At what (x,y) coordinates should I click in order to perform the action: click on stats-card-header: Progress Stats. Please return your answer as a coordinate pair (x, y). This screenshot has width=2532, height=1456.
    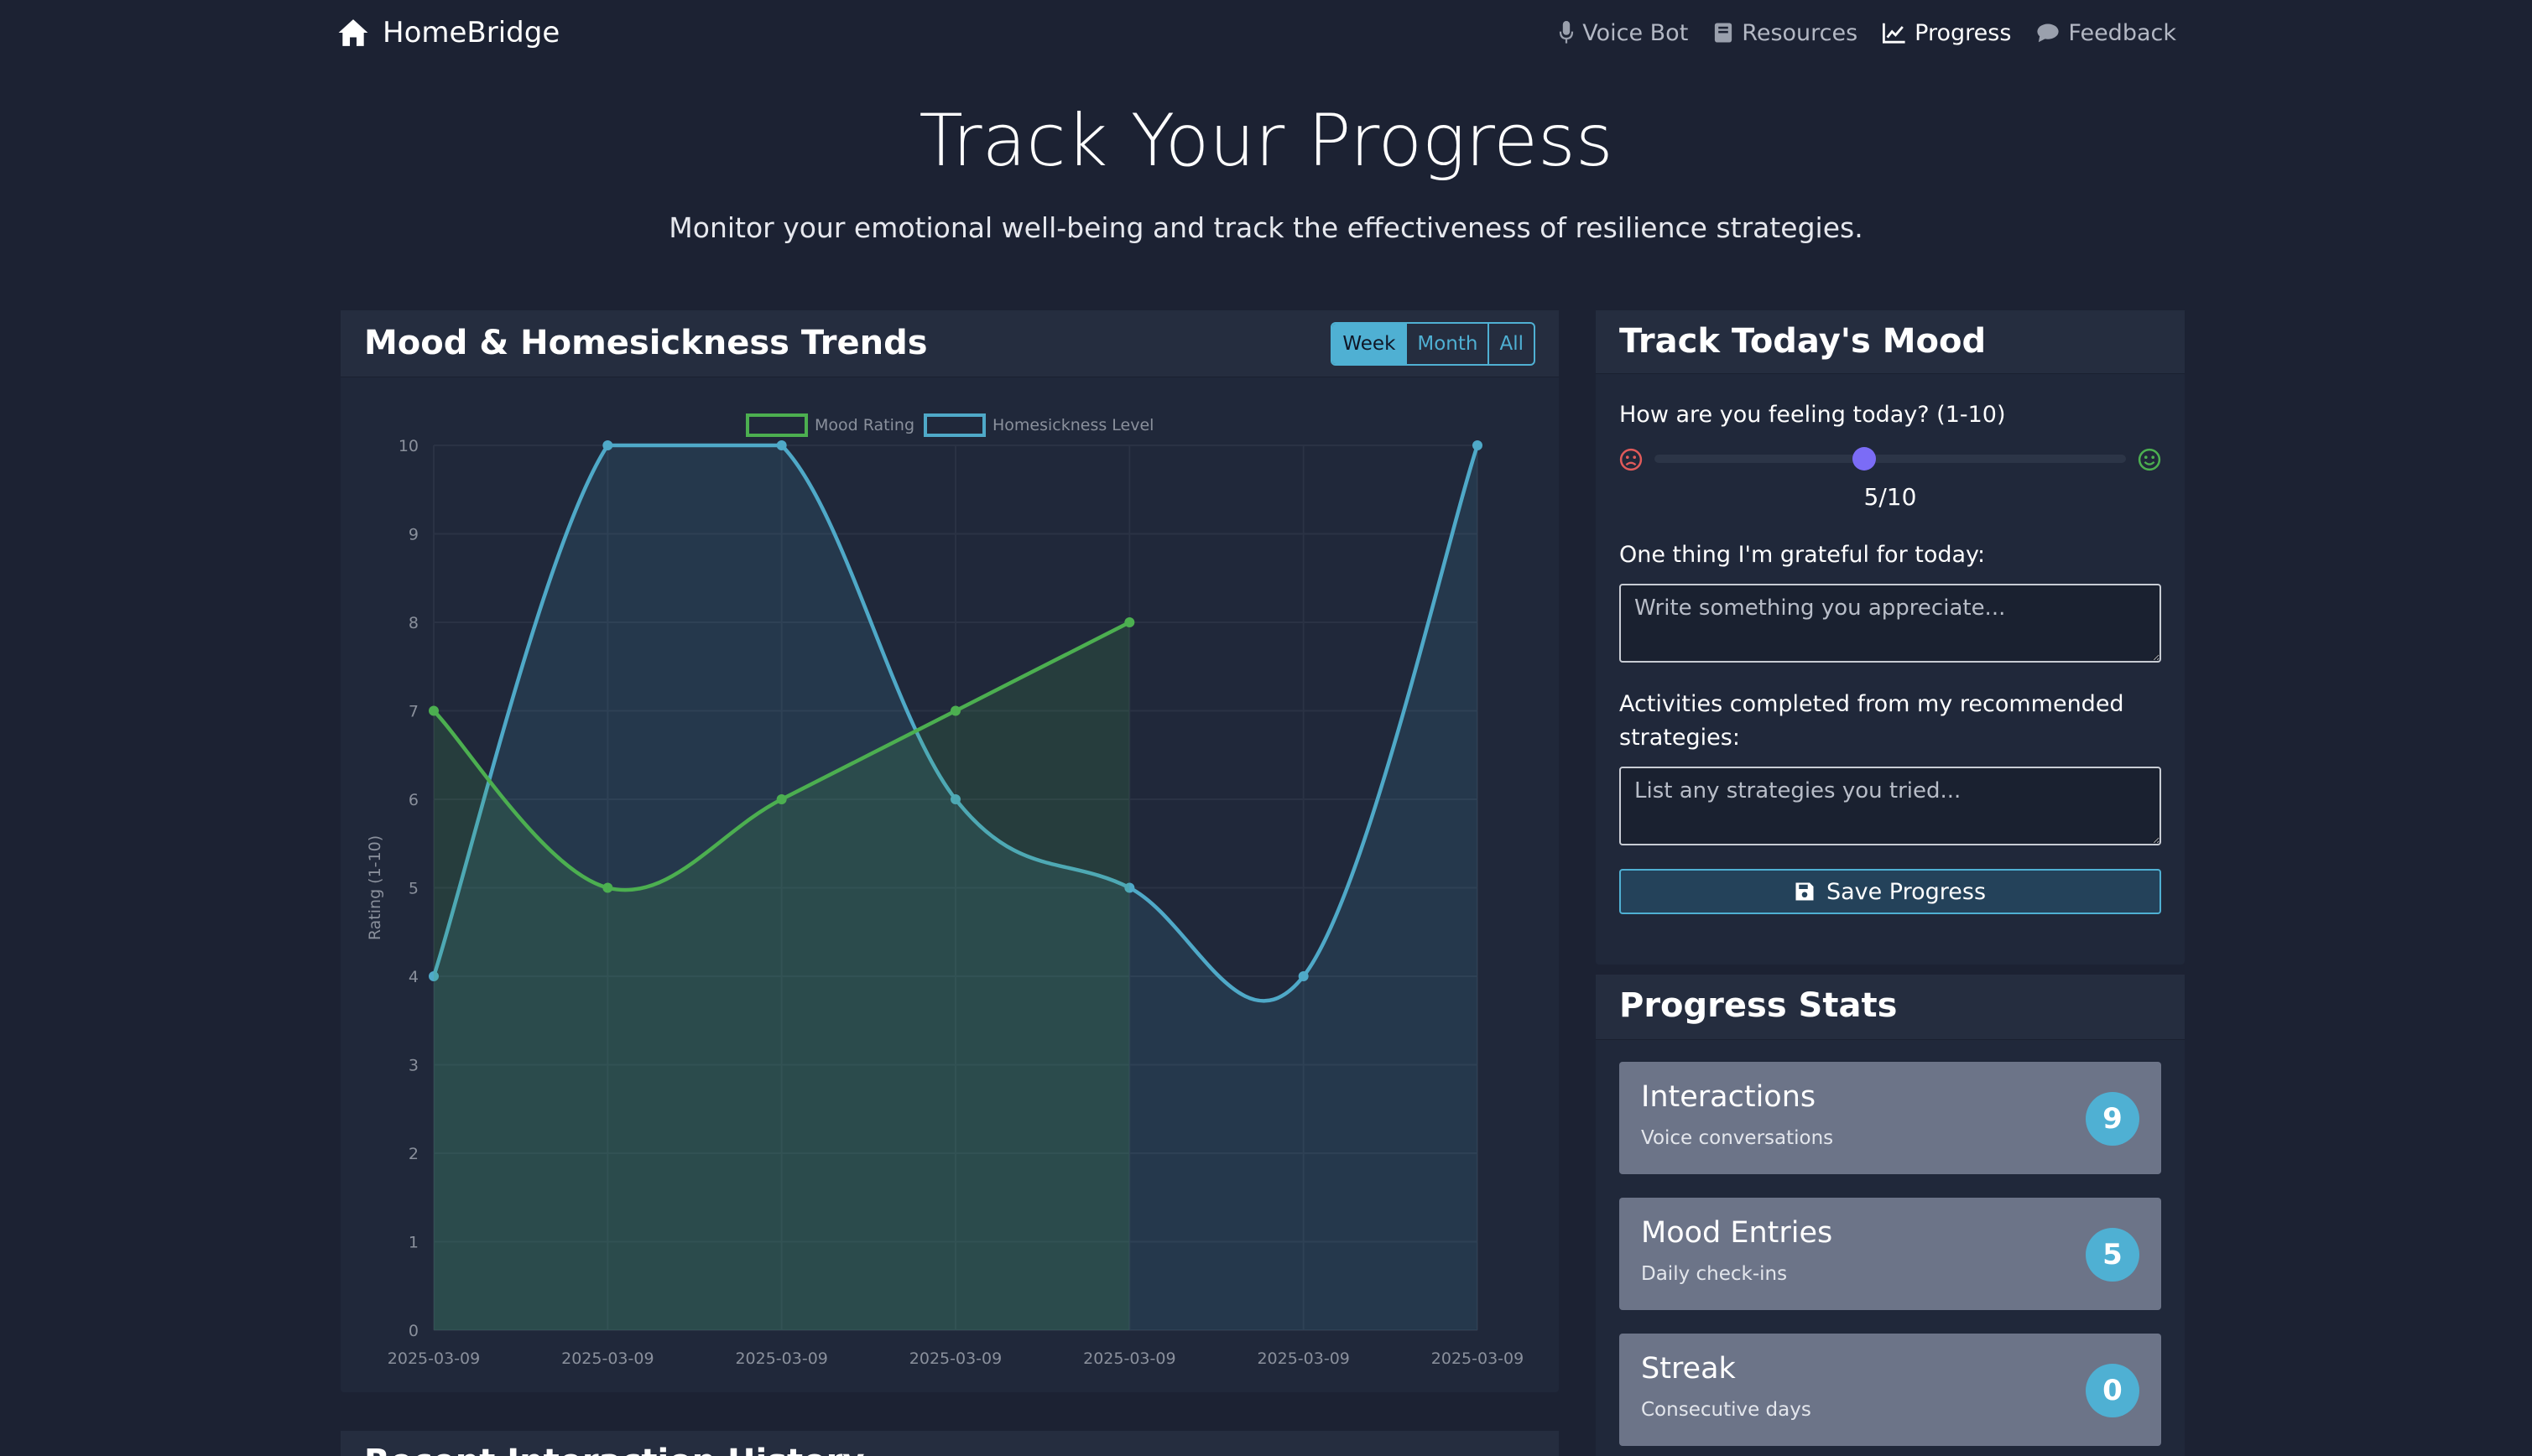
    Looking at the image, I should click on (1891, 1007).